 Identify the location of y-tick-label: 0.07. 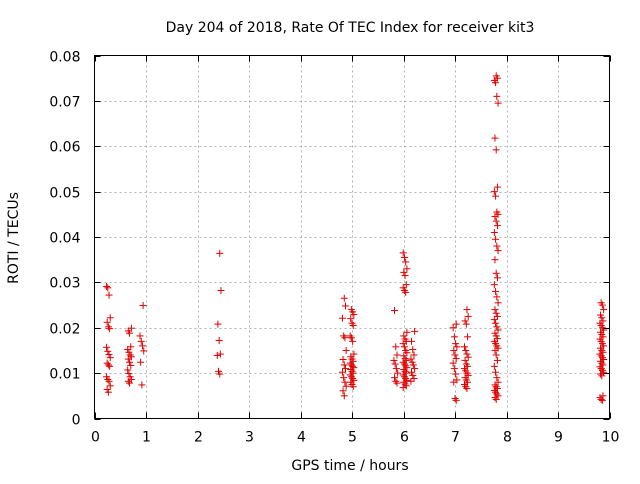
(64, 103).